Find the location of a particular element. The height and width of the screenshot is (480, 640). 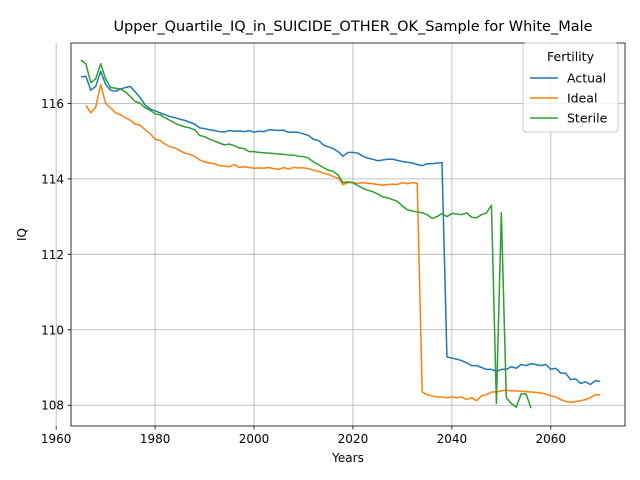

y-axis-label: IQ is located at coordinates (22, 234).